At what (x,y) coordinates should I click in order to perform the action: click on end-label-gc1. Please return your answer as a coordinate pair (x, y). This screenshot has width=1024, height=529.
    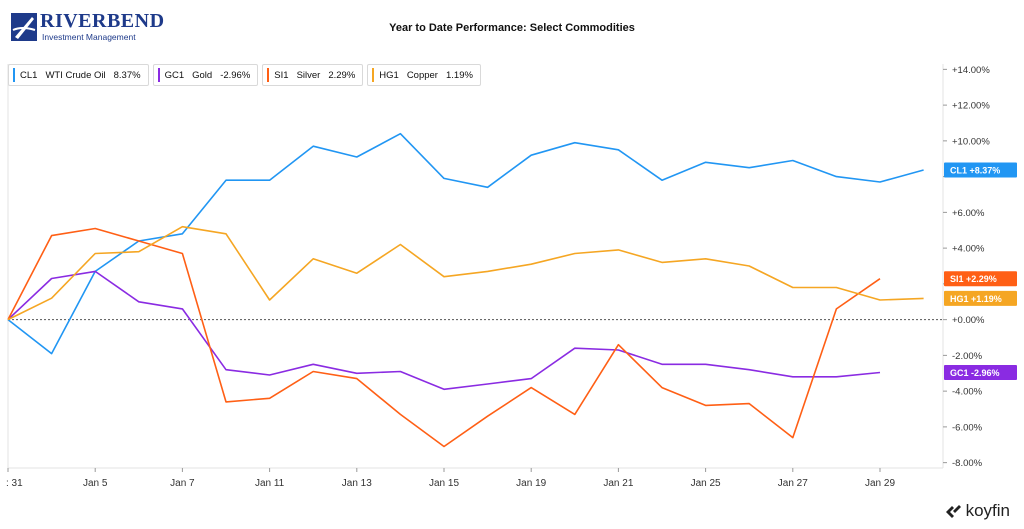
    Looking at the image, I should click on (980, 373).